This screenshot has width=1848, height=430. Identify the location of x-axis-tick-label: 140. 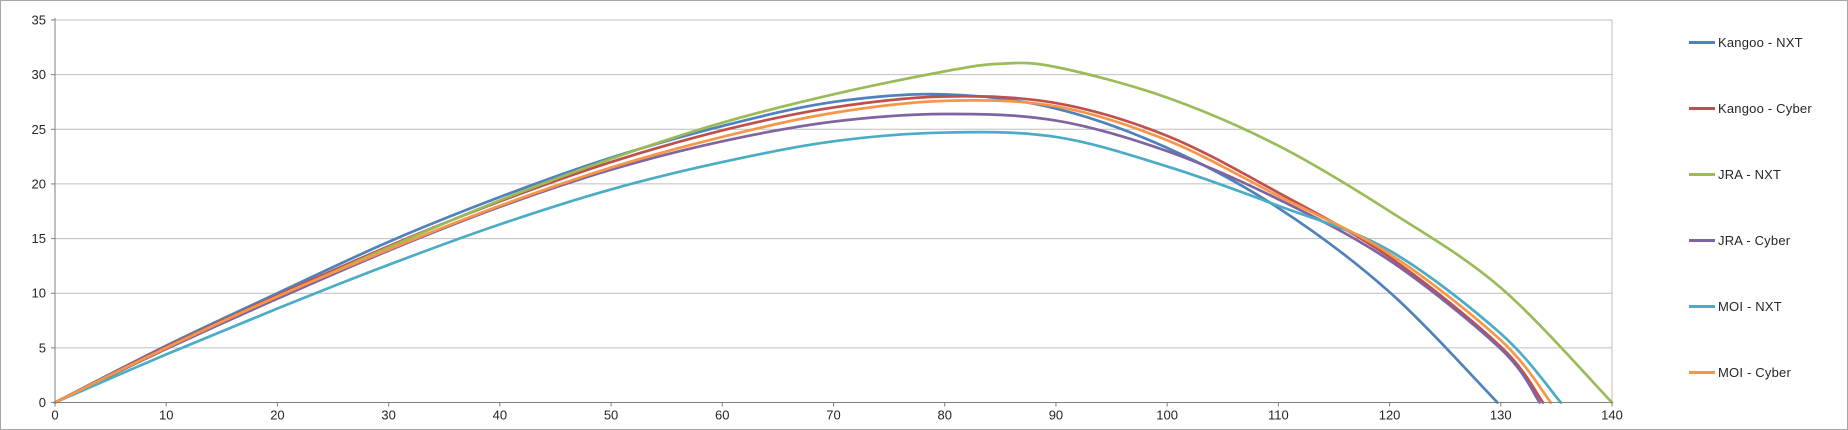
(1612, 415).